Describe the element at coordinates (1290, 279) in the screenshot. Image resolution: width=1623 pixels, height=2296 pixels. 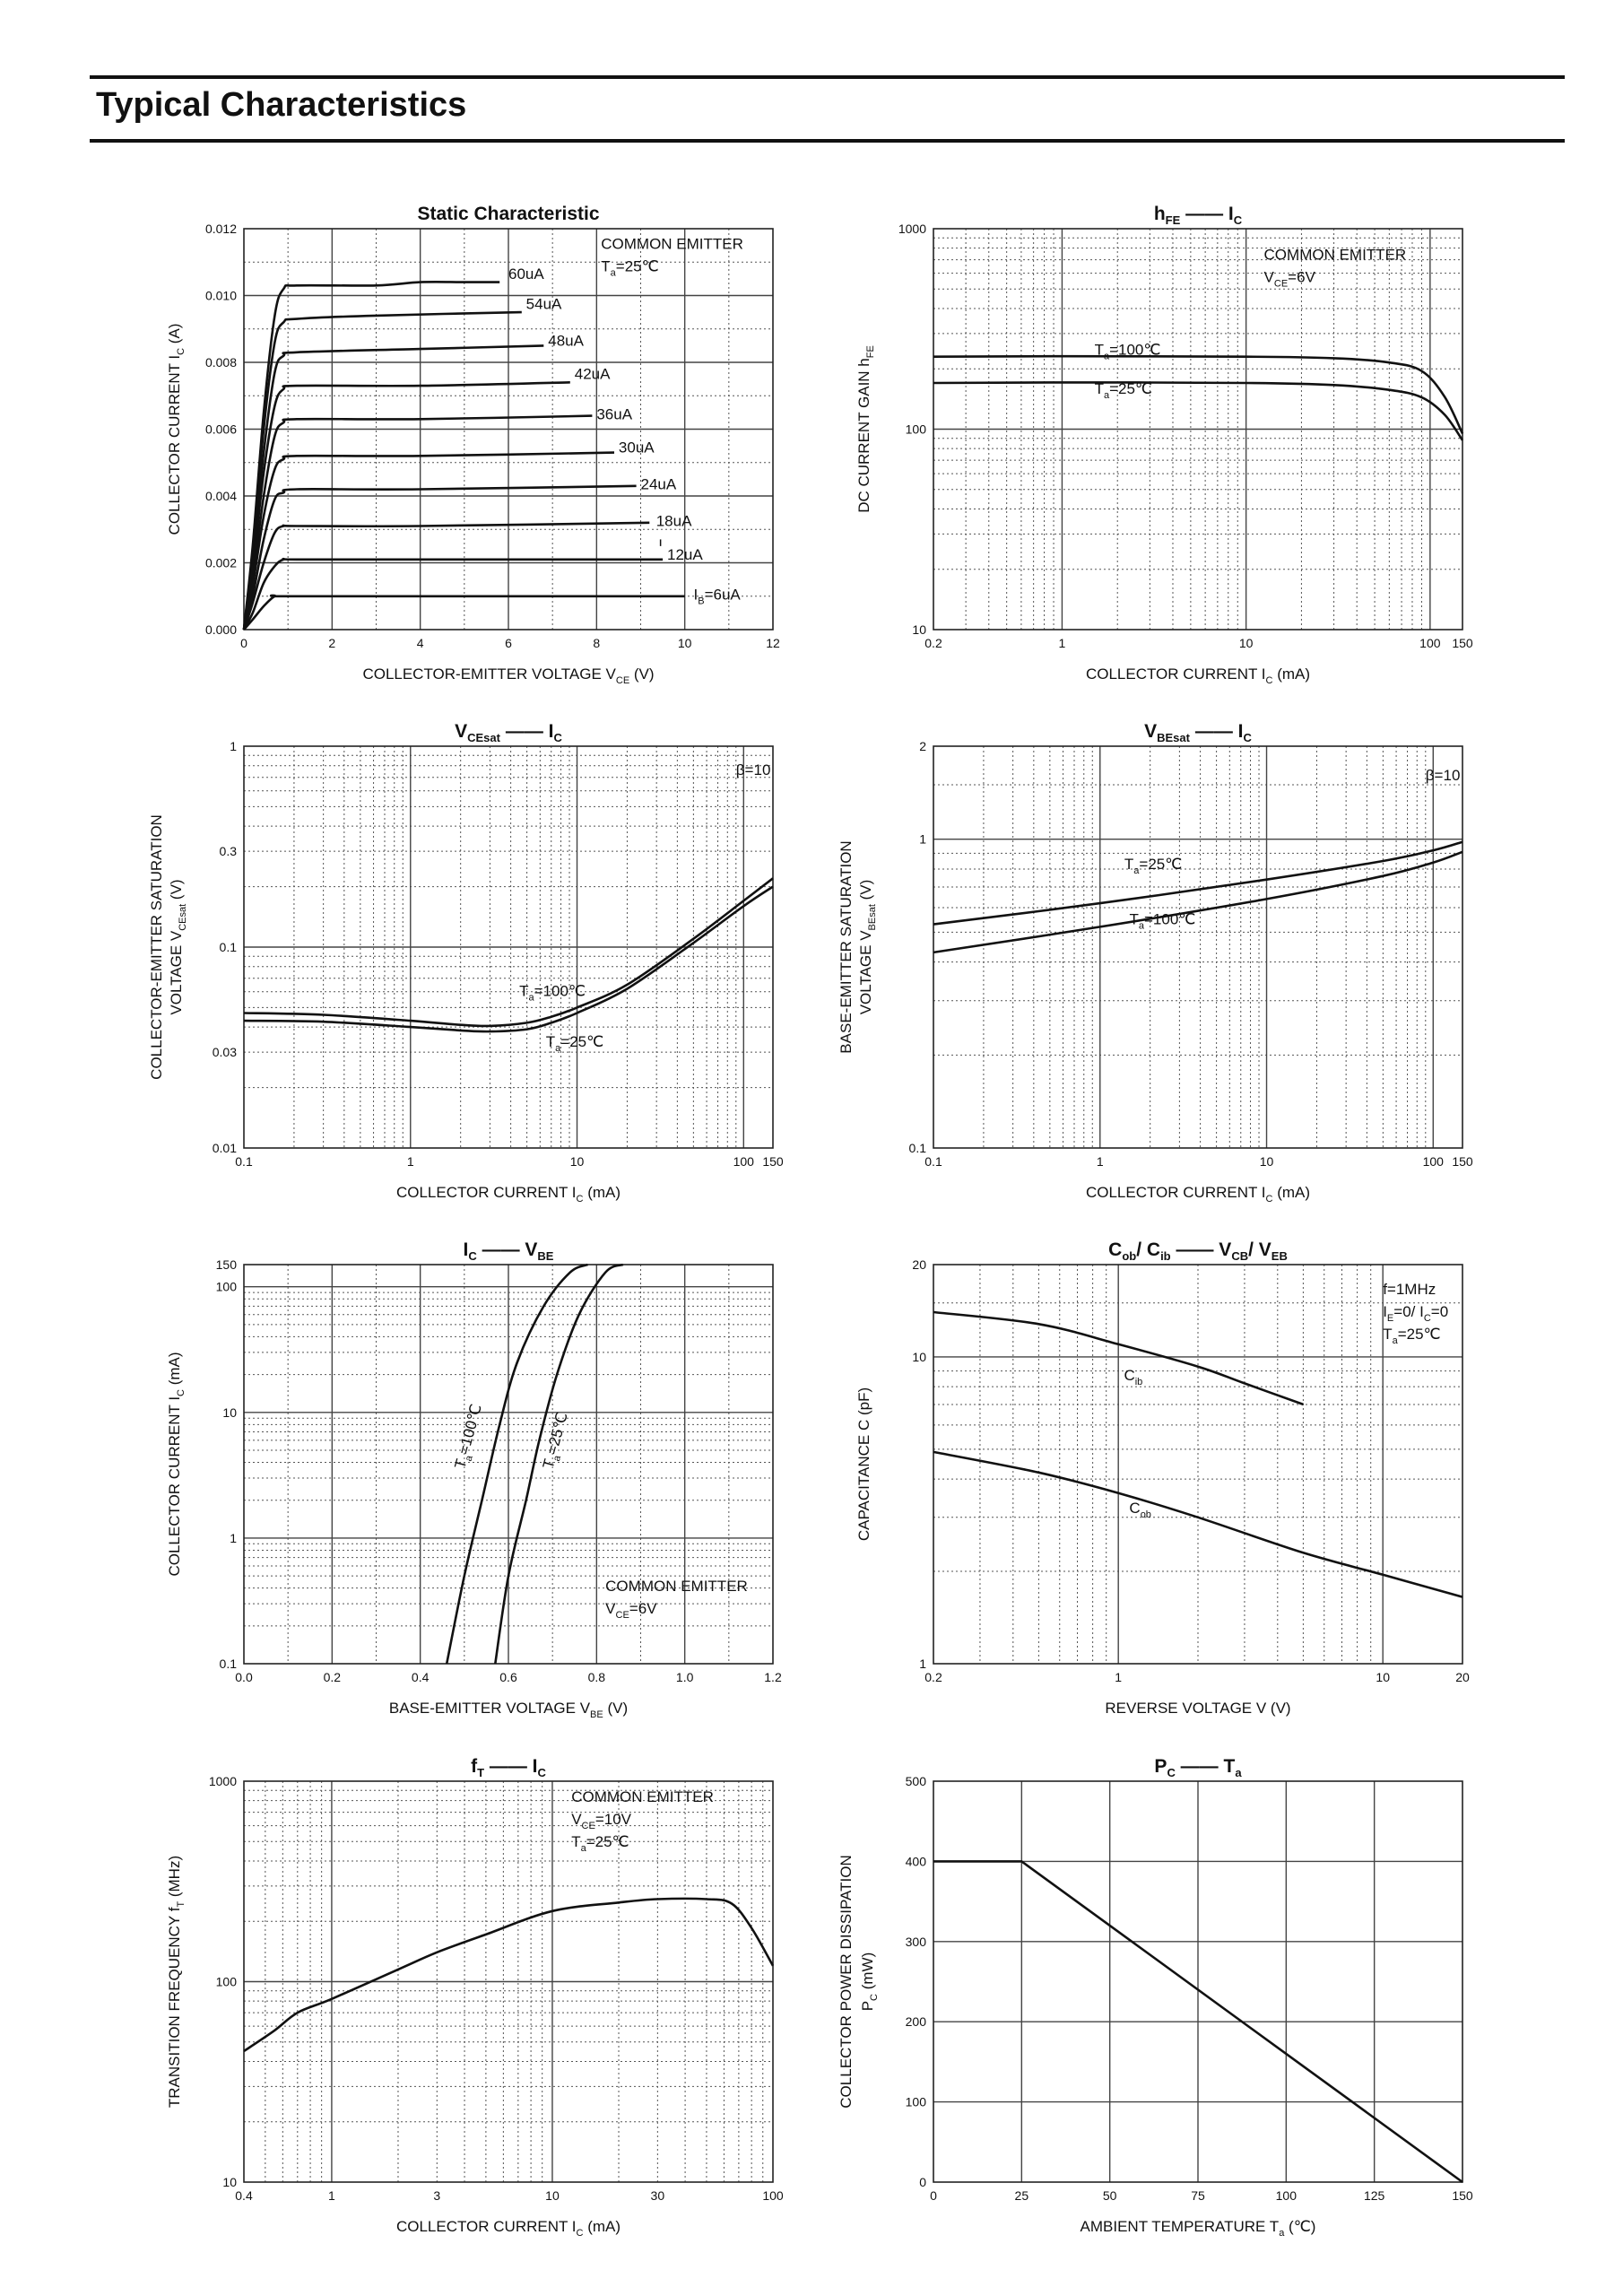
I see `hfe-annotation: VCE=6V` at that location.